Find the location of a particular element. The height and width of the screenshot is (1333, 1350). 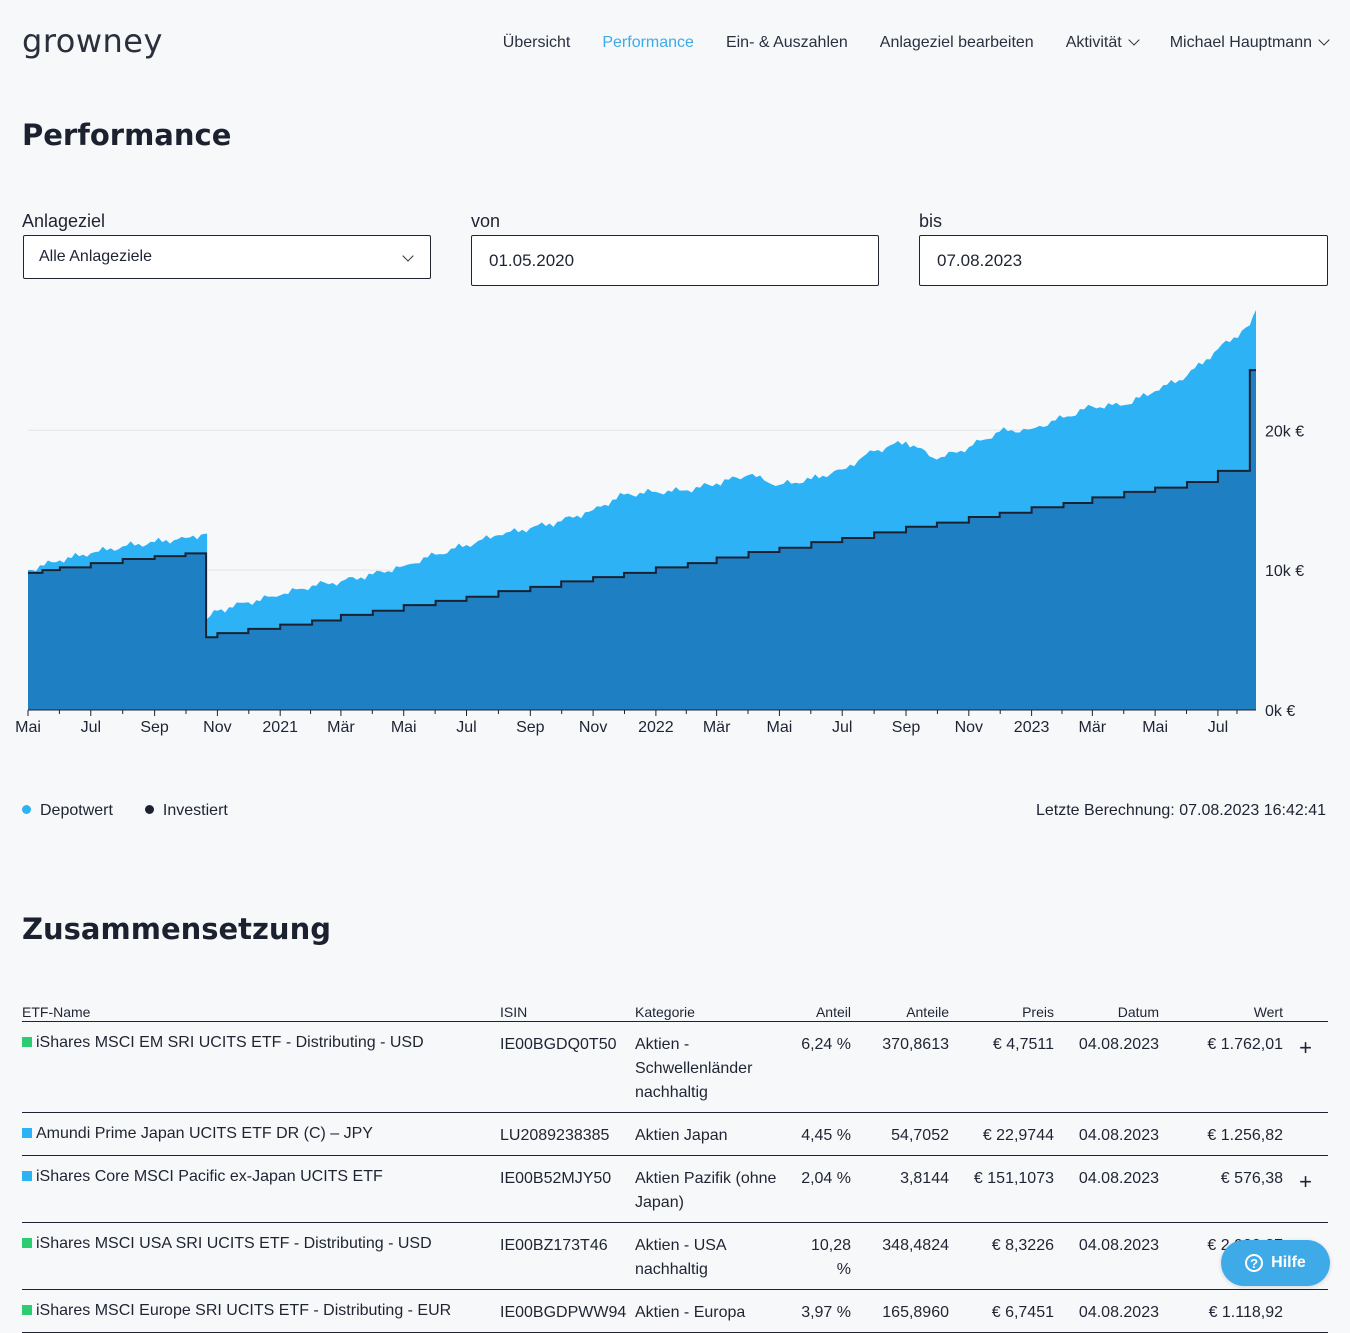

cell-units: 165,8960 is located at coordinates (900, 1311).